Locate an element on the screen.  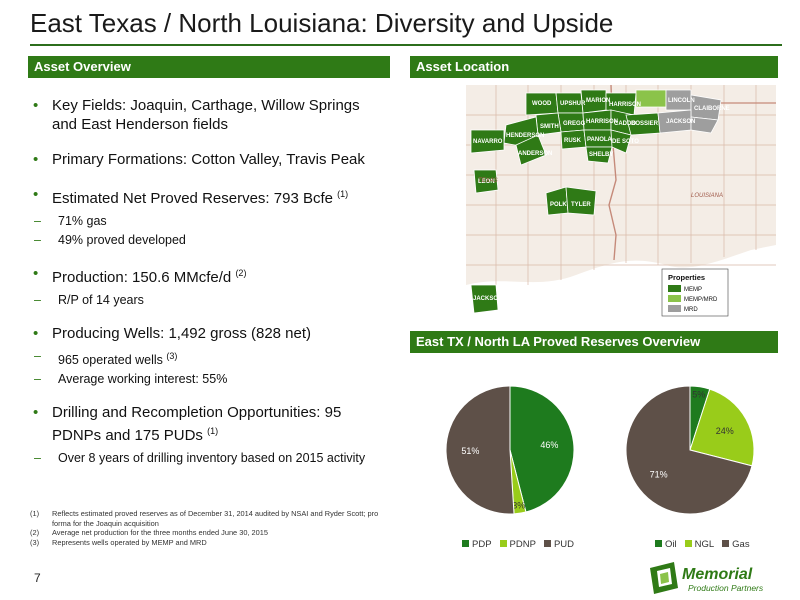
legend-memp: MEMP is located at coordinates (693, 290).